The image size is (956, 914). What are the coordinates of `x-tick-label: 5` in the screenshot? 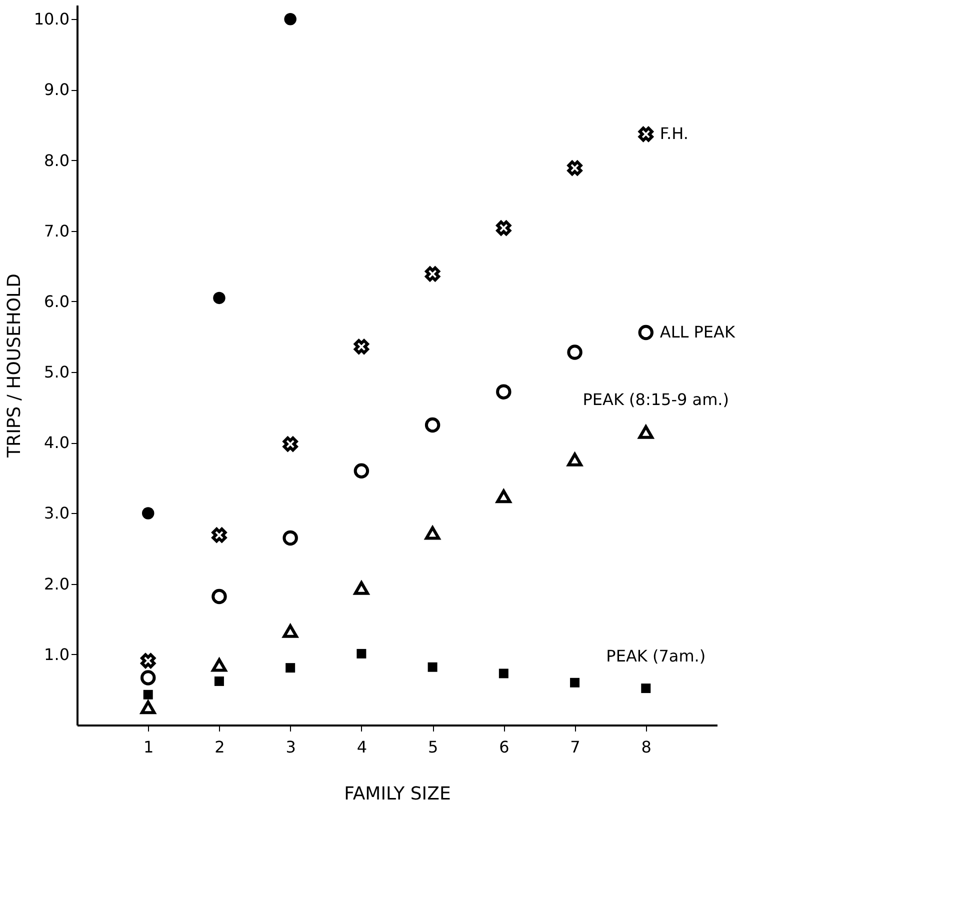 It's located at (433, 747).